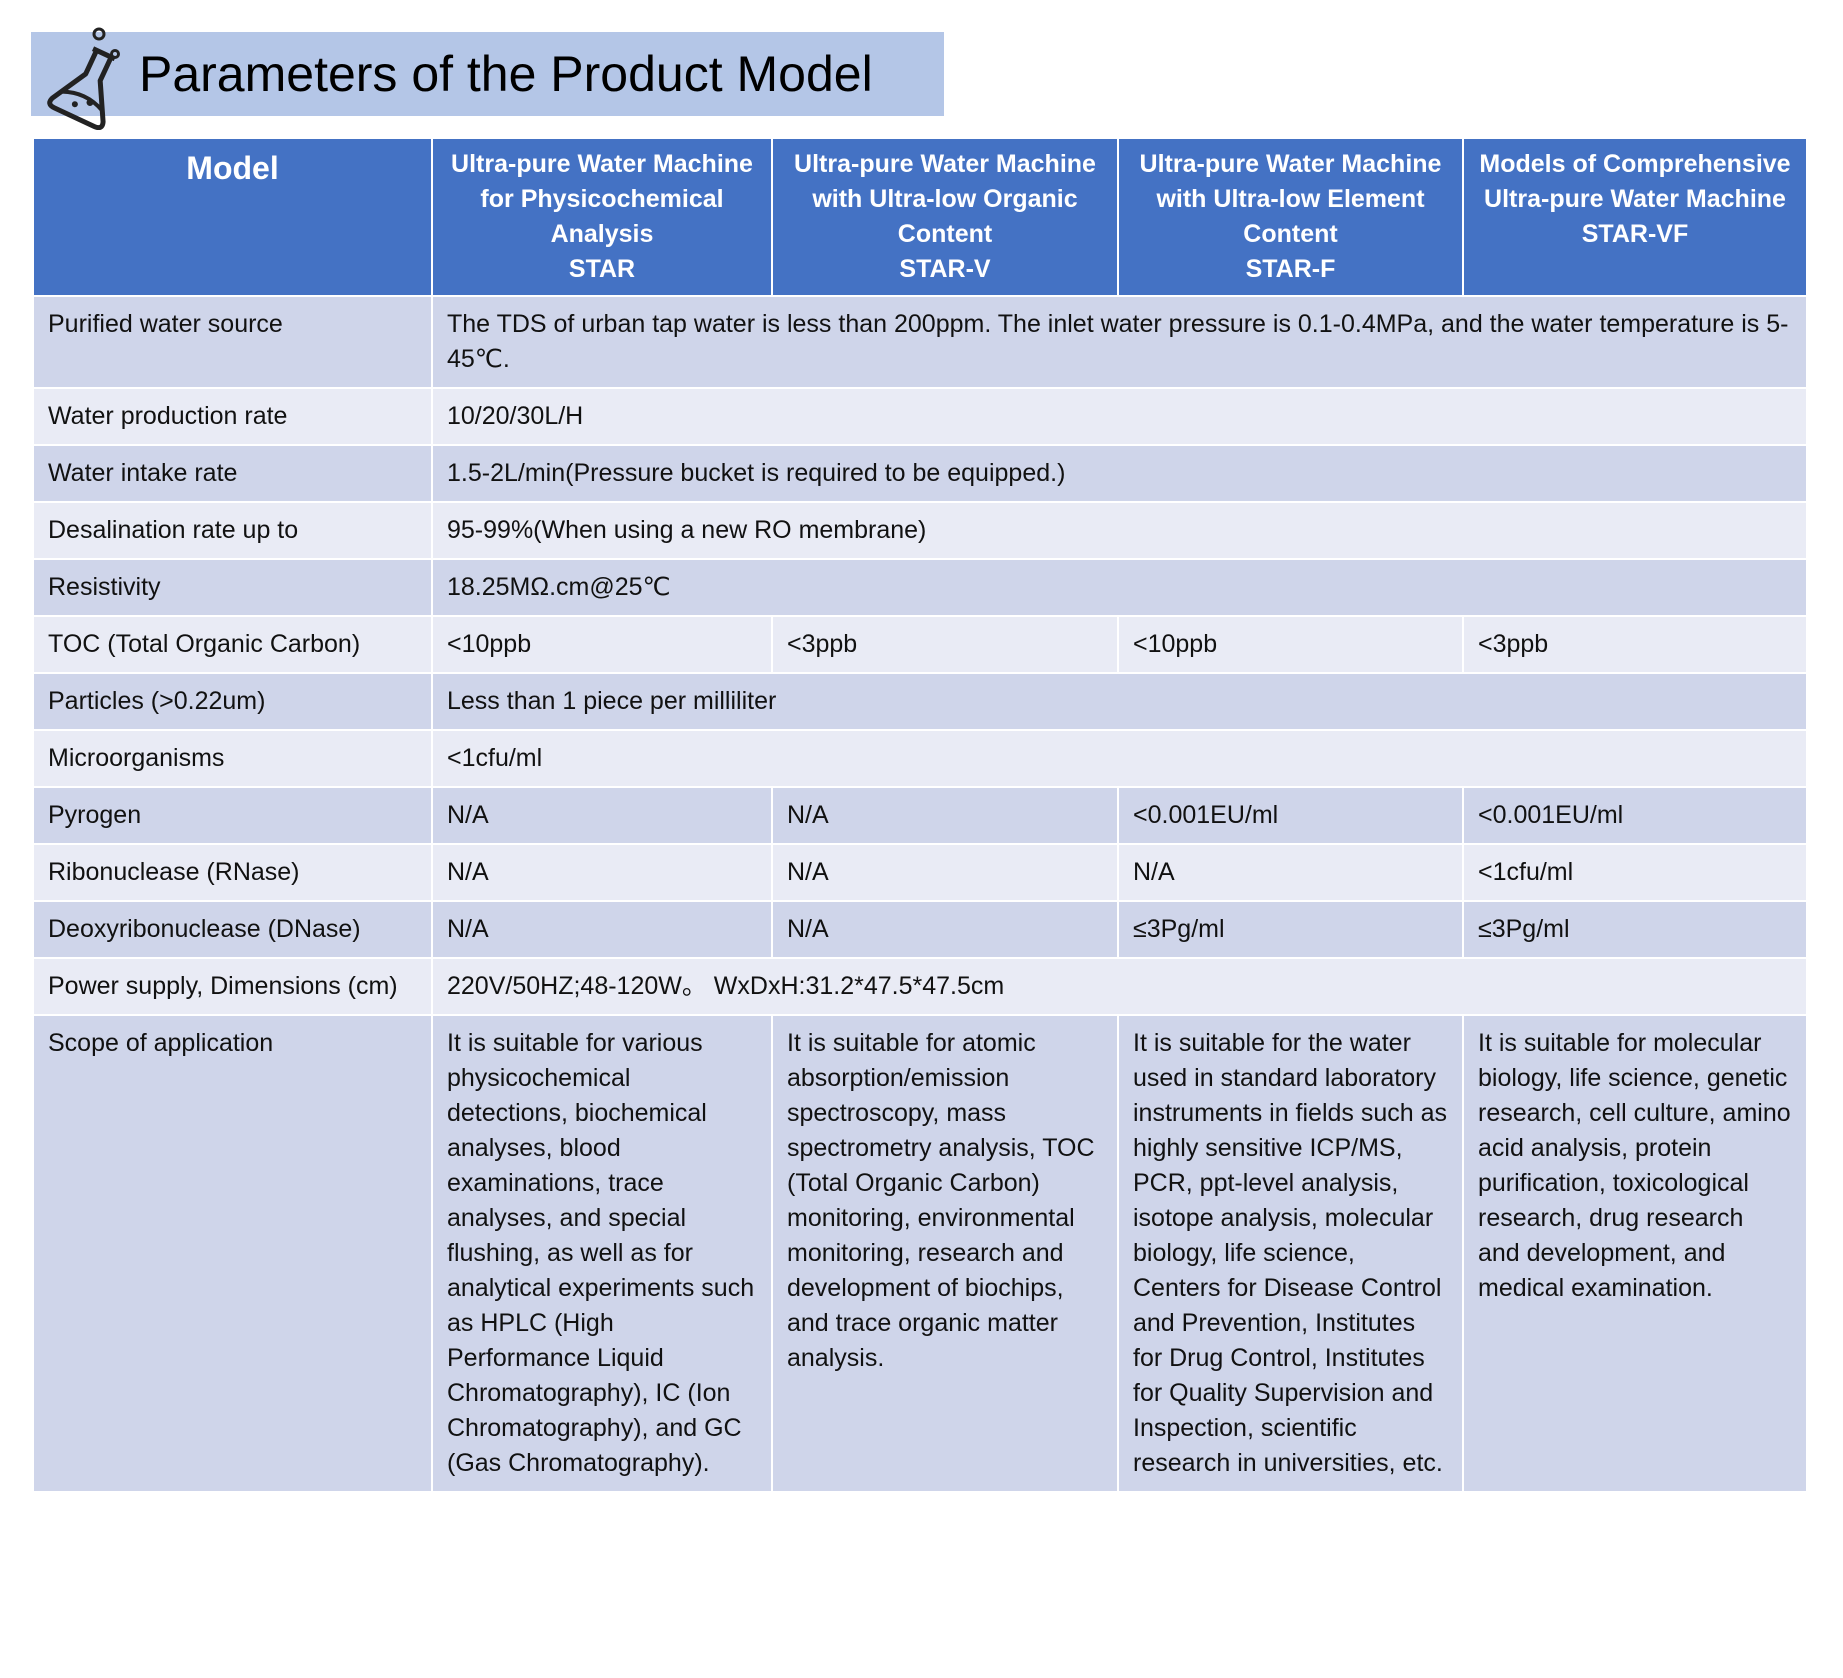 The height and width of the screenshot is (1678, 1843). Describe the element at coordinates (232, 872) in the screenshot. I see `row-label: Ribonuclease (RNase)` at that location.